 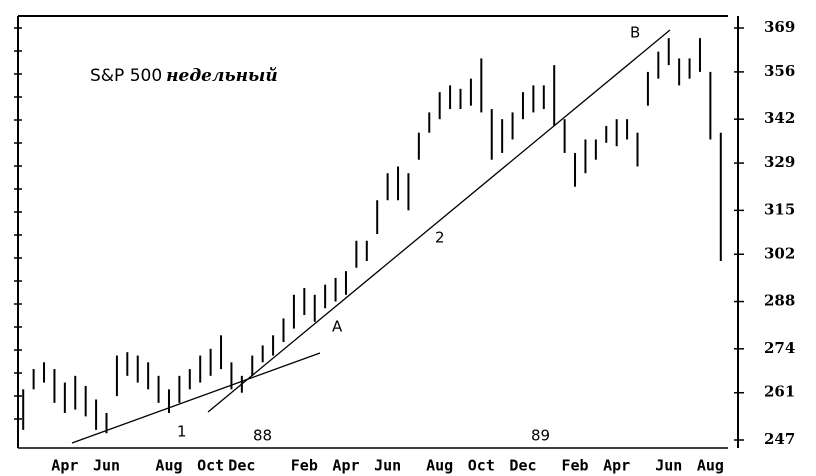 I want to click on annotation: 1, so click(x=182, y=432).